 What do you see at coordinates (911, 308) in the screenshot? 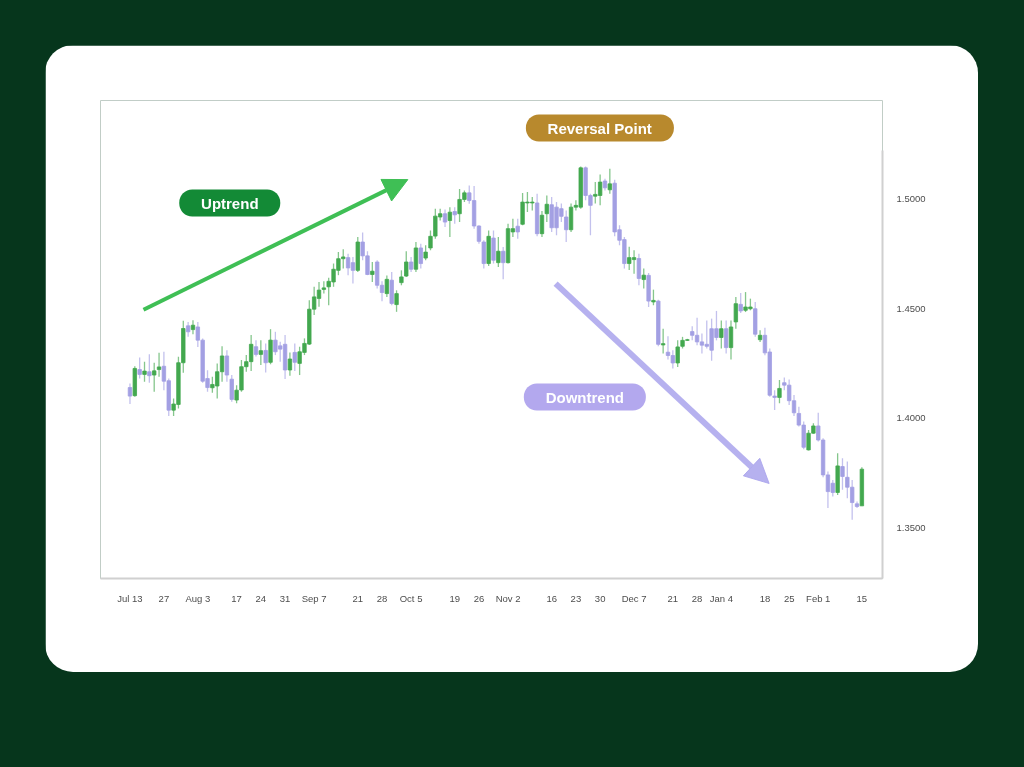
I see `y-tick-label: 1.4500` at bounding box center [911, 308].